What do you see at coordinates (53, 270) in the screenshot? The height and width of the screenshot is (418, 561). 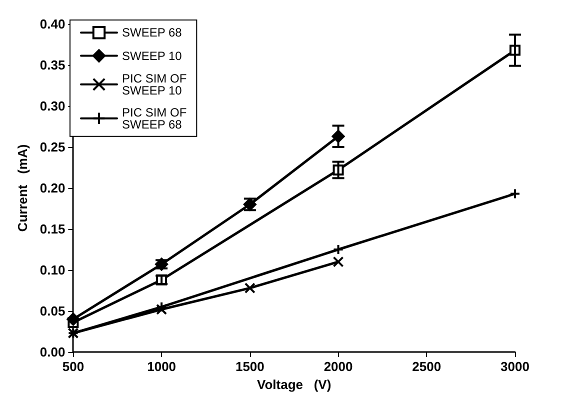 I see `y-tick-label: 0.10` at bounding box center [53, 270].